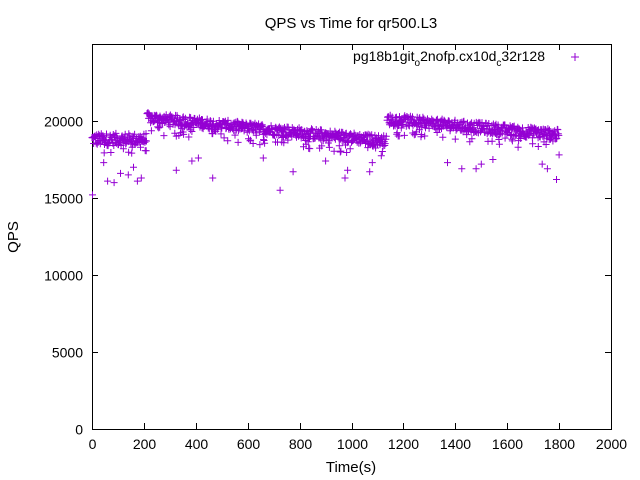 The width and height of the screenshot is (640, 480). What do you see at coordinates (403, 444) in the screenshot?
I see `x-tick-label: 1200` at bounding box center [403, 444].